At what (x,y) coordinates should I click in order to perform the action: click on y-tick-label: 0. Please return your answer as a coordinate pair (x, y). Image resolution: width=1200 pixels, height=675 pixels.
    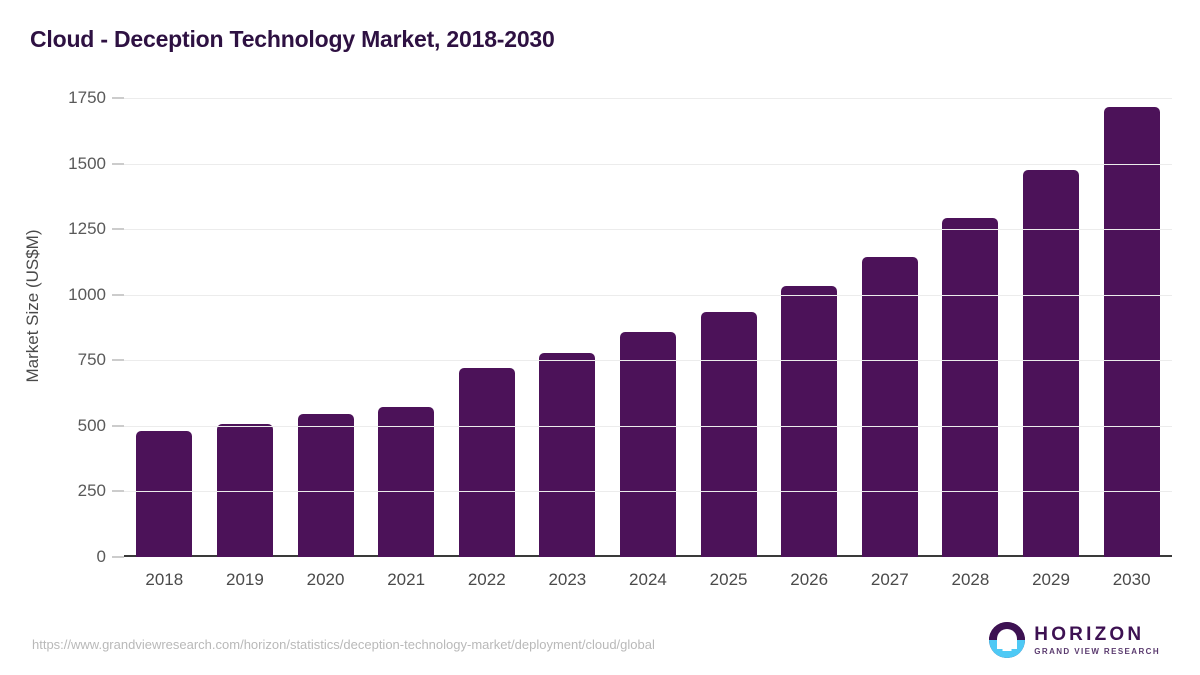
    Looking at the image, I should click on (101, 556).